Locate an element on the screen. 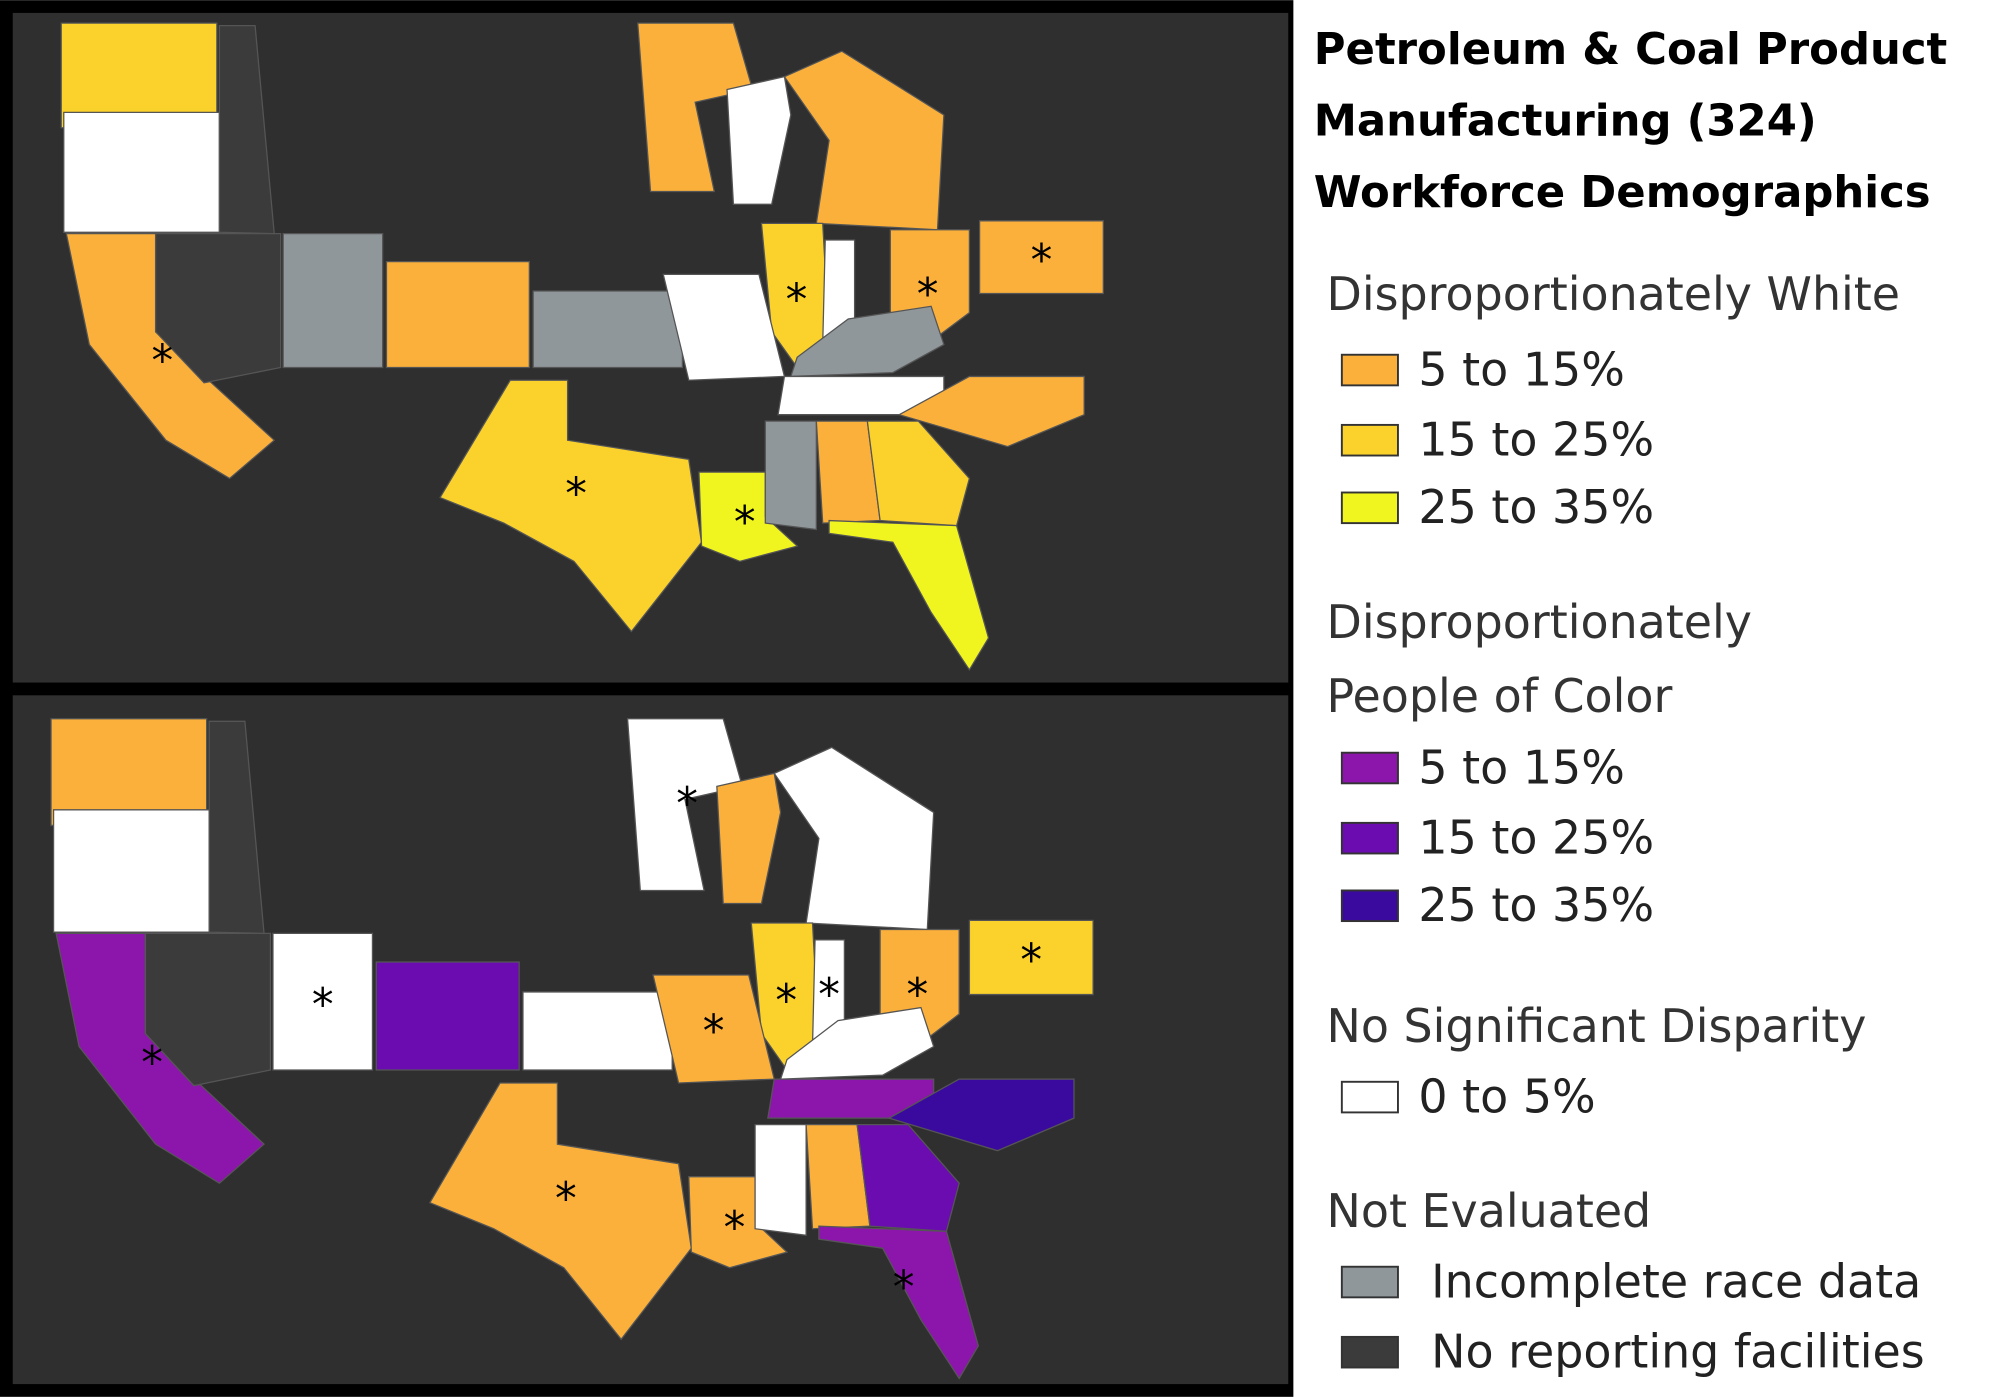 The height and width of the screenshot is (1397, 2000). legend-heading: No Significant Disparity is located at coordinates (1597, 1026).